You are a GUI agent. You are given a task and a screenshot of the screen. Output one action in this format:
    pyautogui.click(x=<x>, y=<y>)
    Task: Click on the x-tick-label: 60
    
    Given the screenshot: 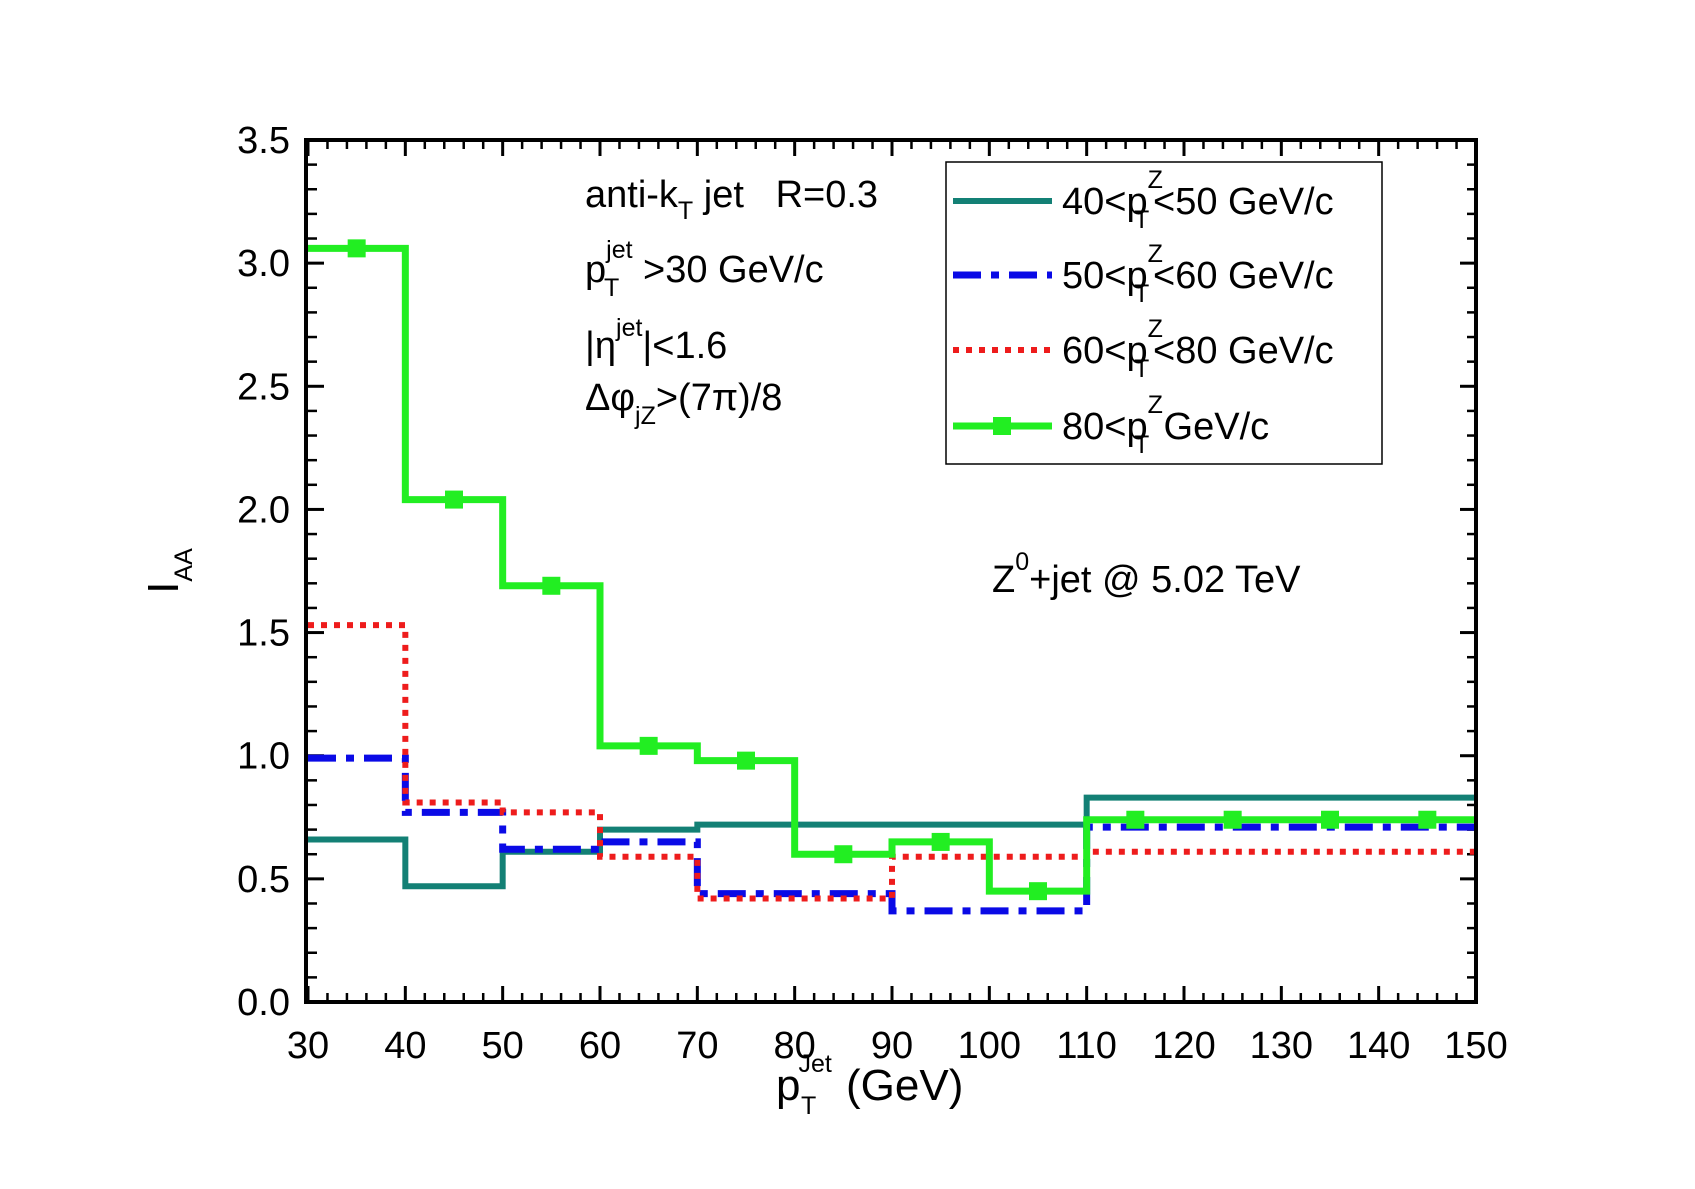 What is the action you would take?
    pyautogui.click(x=600, y=1046)
    